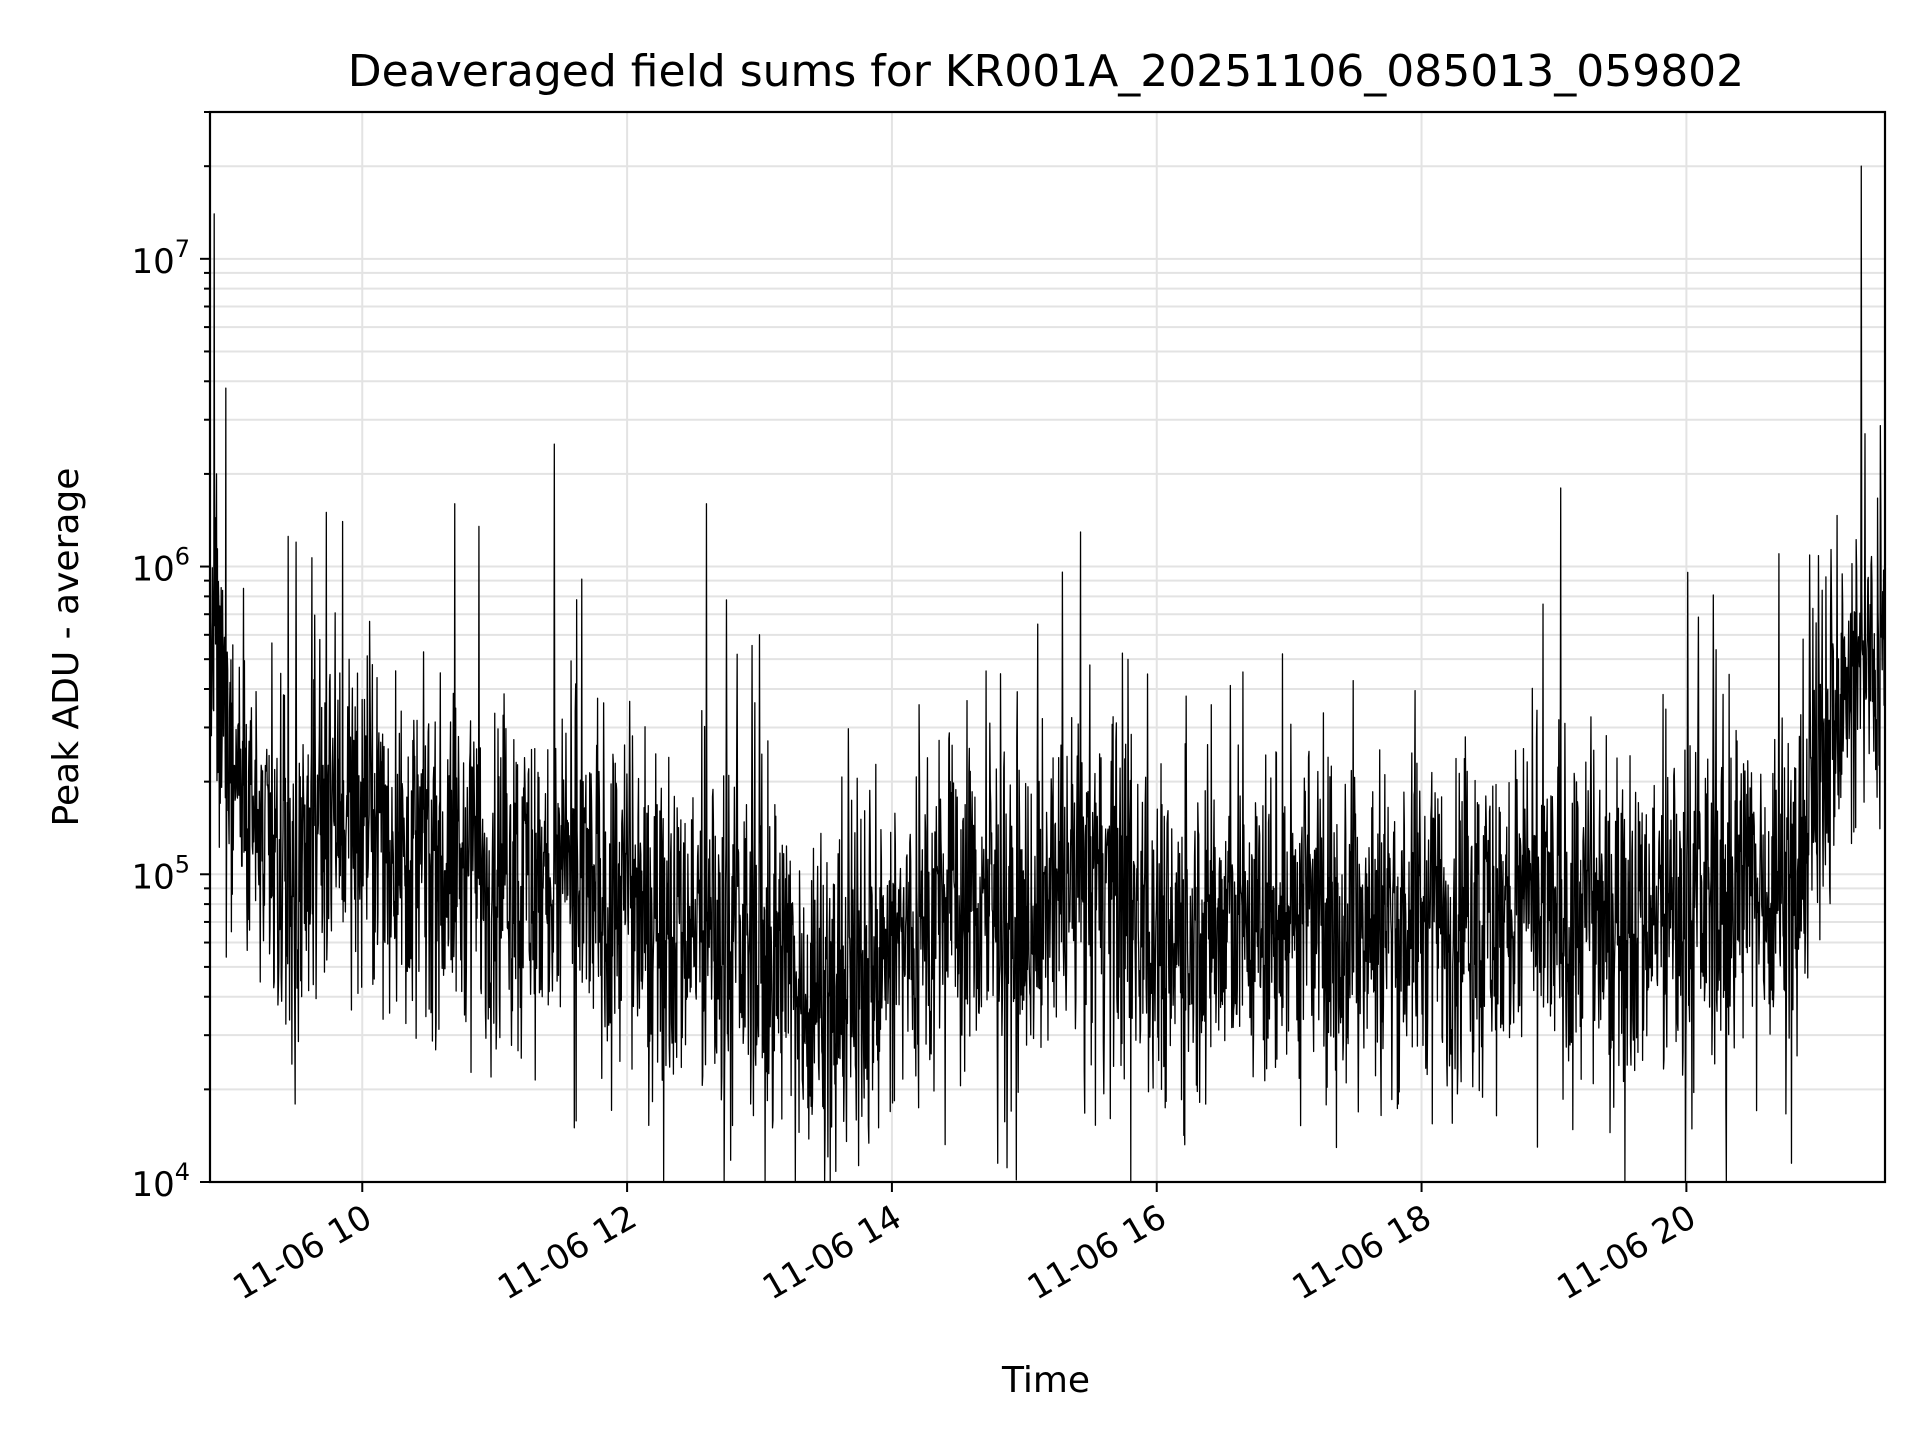  I want to click on y-tick-label: 10⁵, so click(160, 873).